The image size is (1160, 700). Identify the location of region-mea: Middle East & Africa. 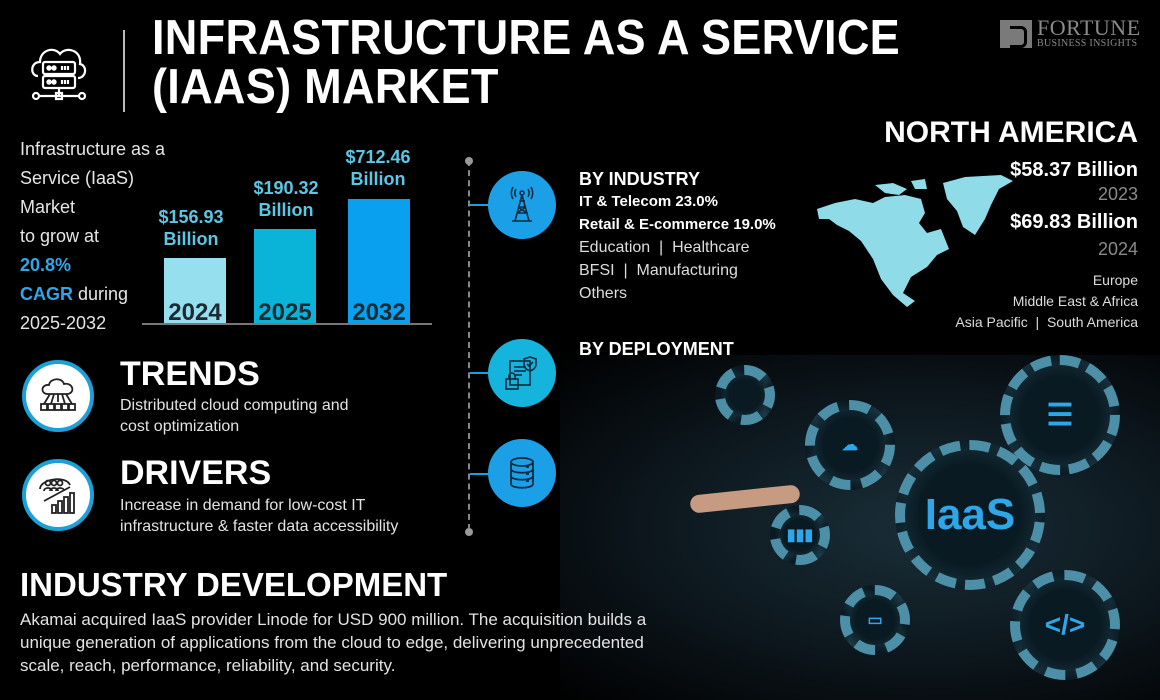
(1075, 301).